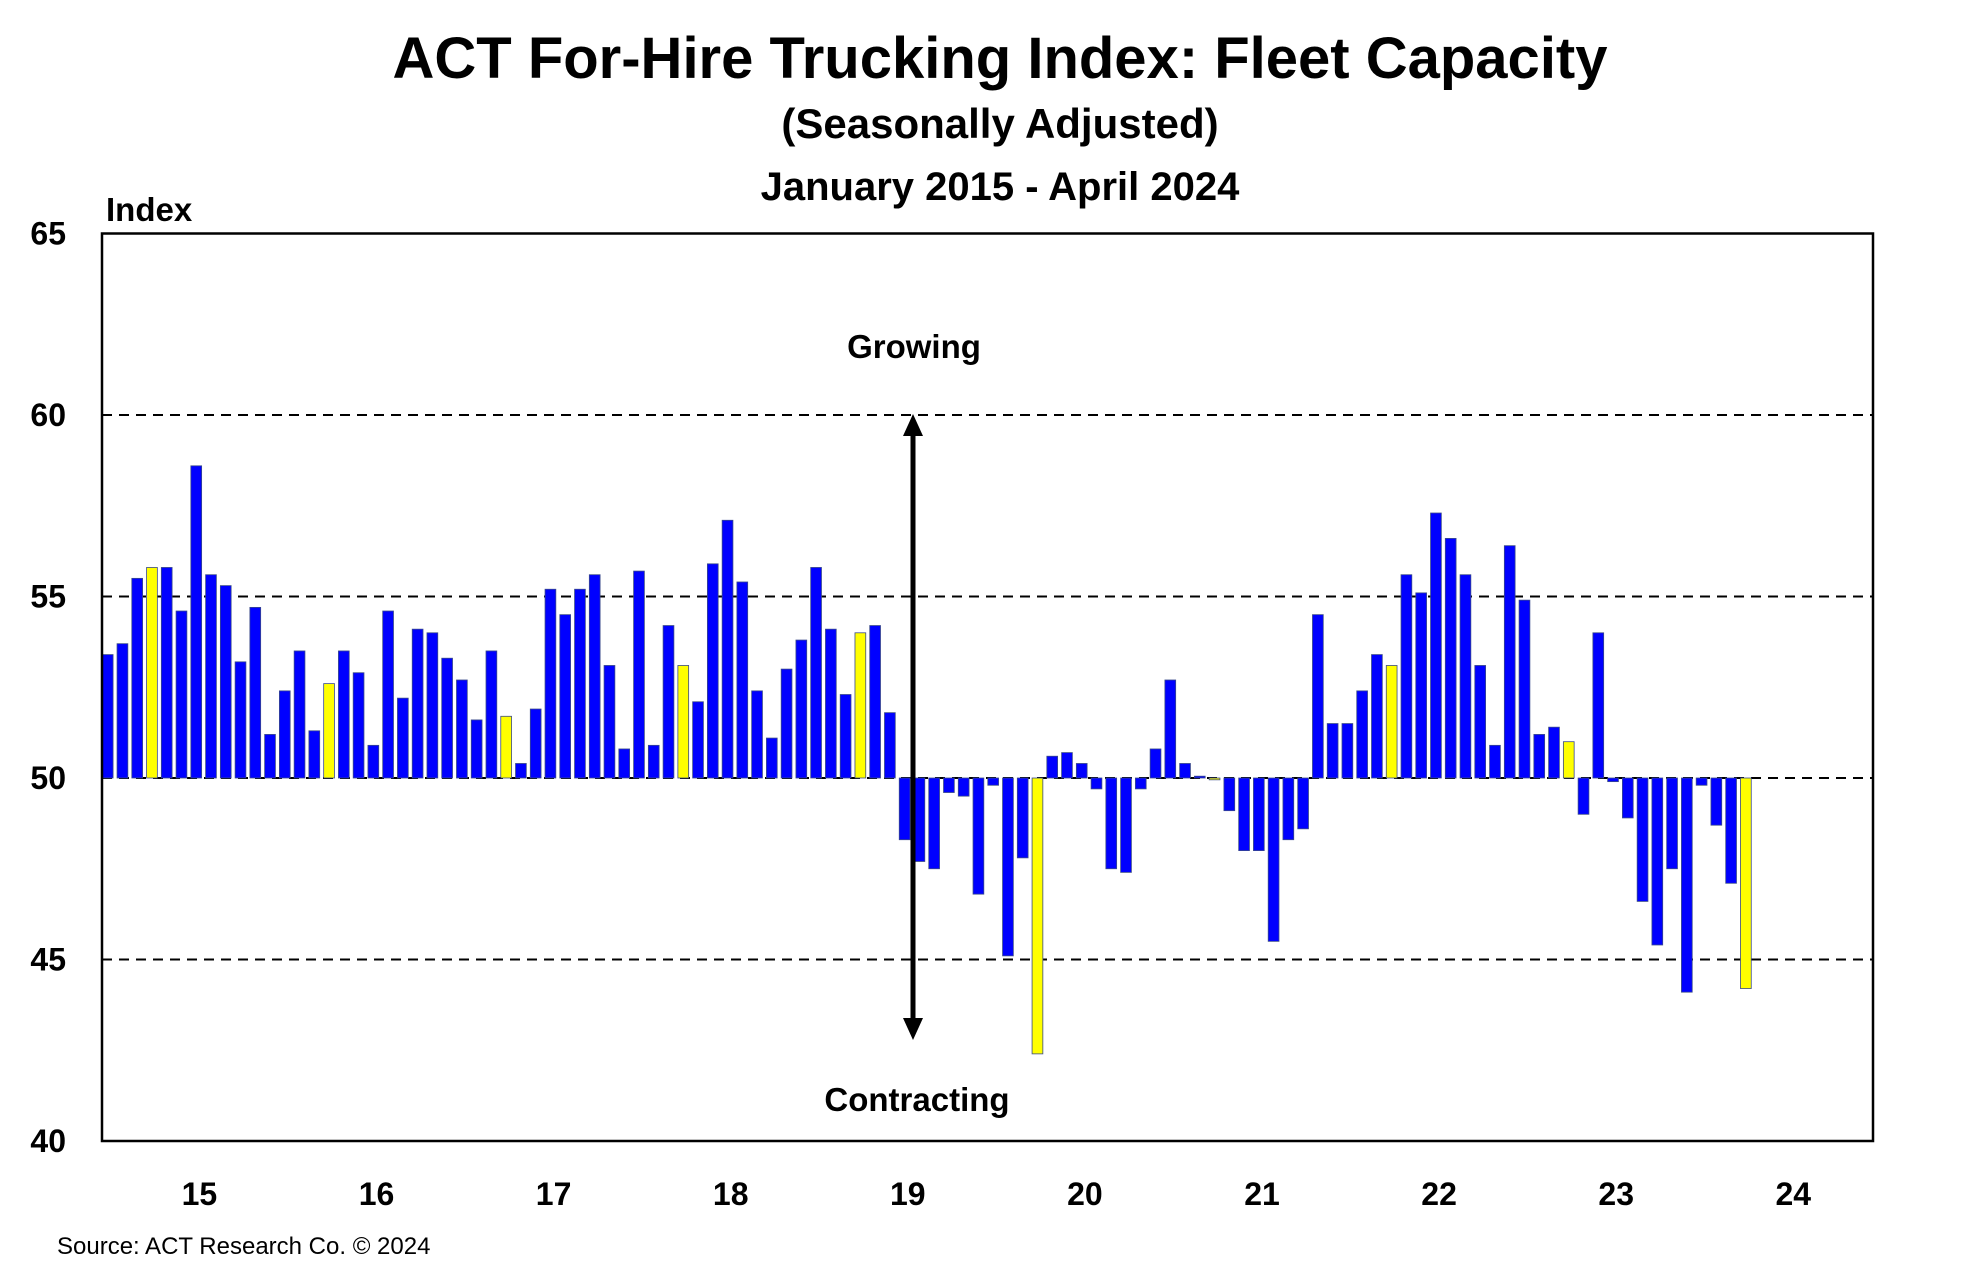 The height and width of the screenshot is (1266, 1976). Describe the element at coordinates (731, 1194) in the screenshot. I see `x-tick-label: 18` at that location.